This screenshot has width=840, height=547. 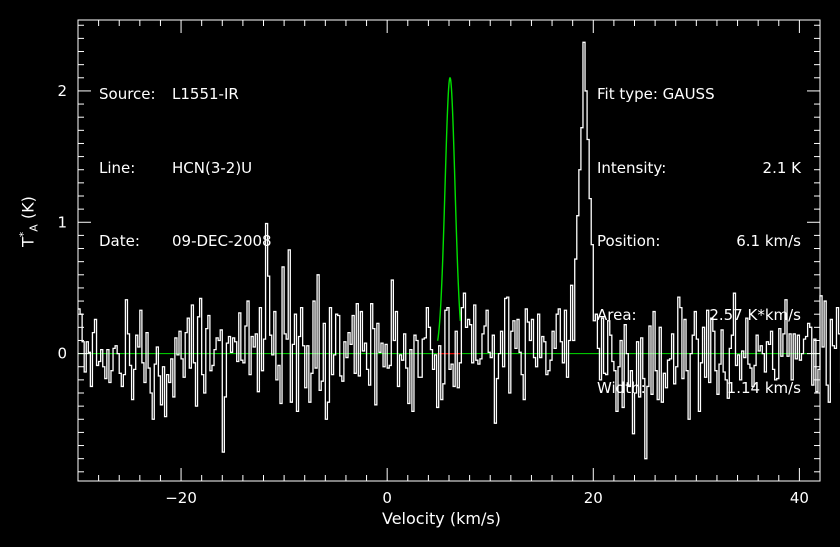 I want to click on source-row: Source: L1551-IR, so click(x=185, y=94).